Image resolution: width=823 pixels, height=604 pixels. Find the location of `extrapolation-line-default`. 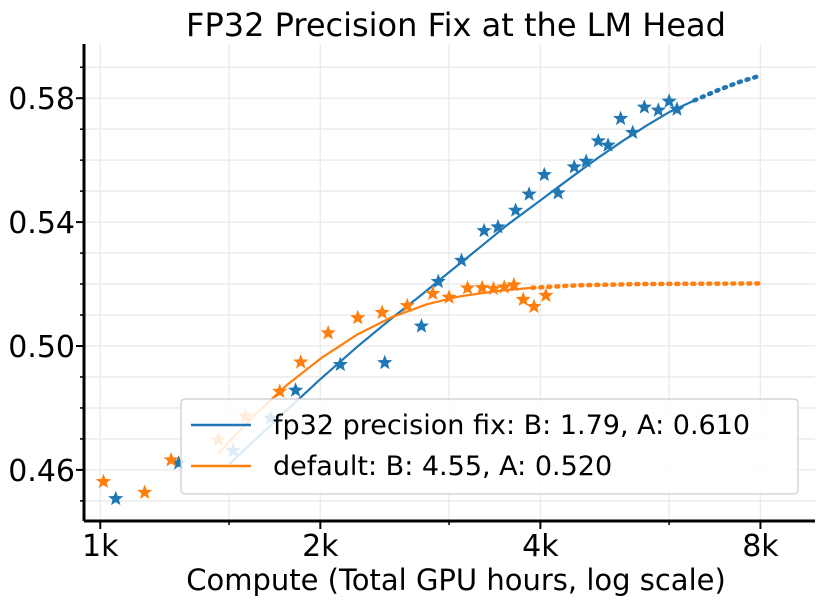

extrapolation-line-default is located at coordinates (646, 286).